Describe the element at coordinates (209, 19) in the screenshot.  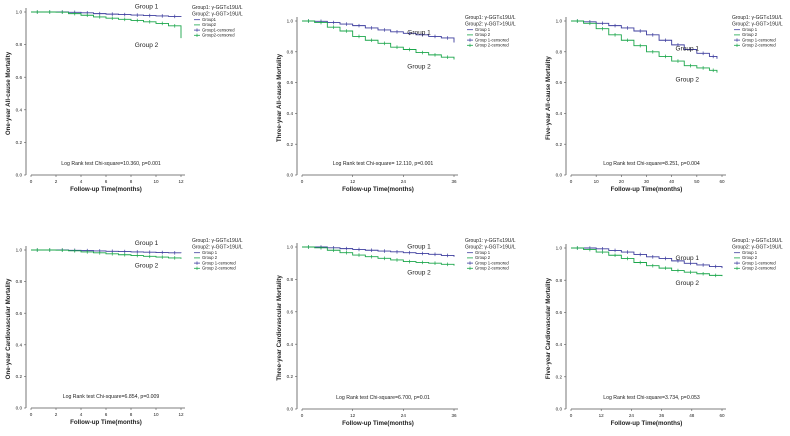
I see `legend-item: Group1` at that location.